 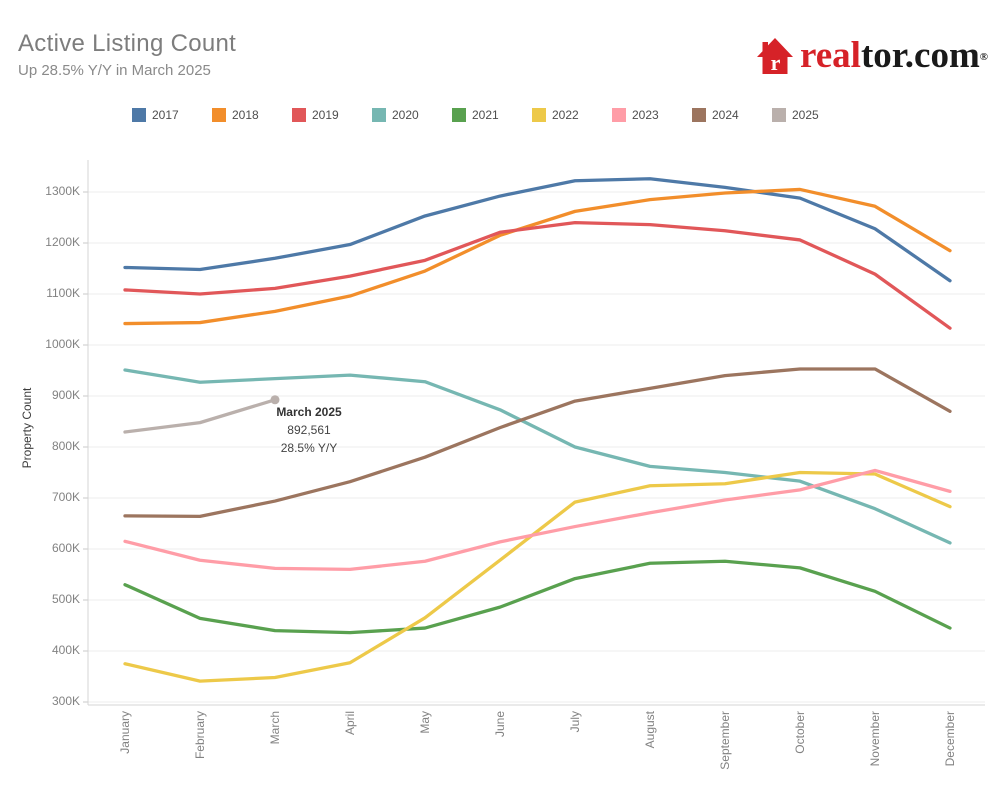 I want to click on legend-label: 2025, so click(x=805, y=115).